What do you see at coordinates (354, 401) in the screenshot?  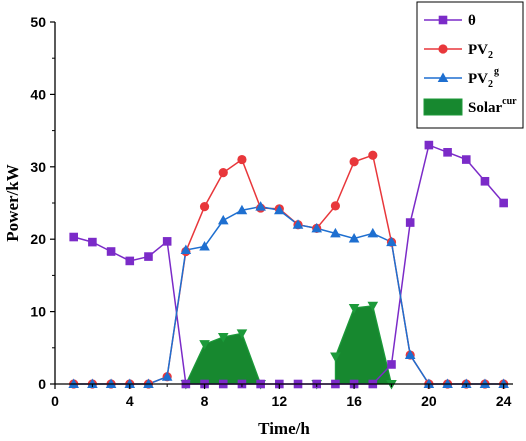 I see `x-tick-label: 16` at bounding box center [354, 401].